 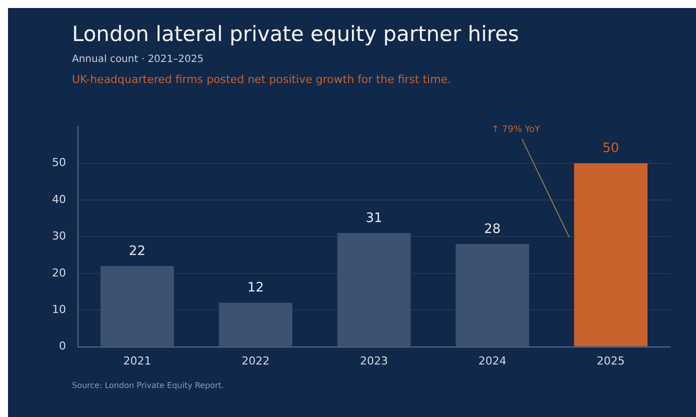 What do you see at coordinates (59, 273) in the screenshot?
I see `y-tick-label: 20` at bounding box center [59, 273].